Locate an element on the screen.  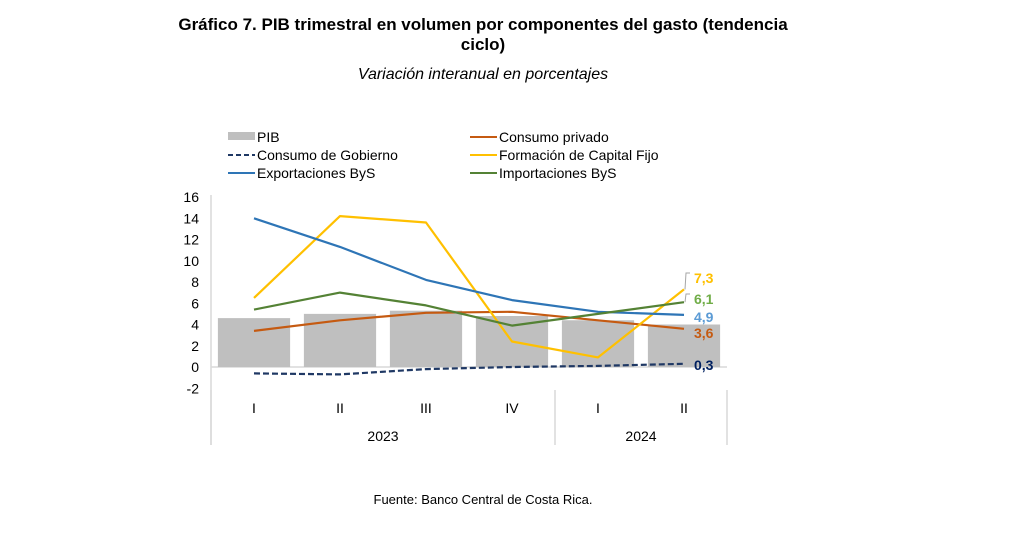
y-tick-label: 10 is located at coordinates (191, 261).